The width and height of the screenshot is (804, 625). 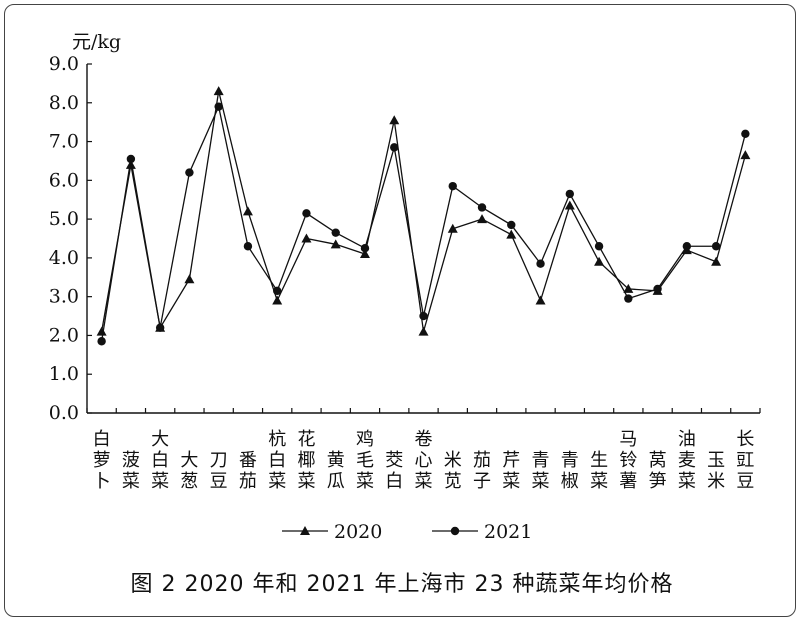 I want to click on x-tick-label: 长豇豆, so click(x=745, y=460).